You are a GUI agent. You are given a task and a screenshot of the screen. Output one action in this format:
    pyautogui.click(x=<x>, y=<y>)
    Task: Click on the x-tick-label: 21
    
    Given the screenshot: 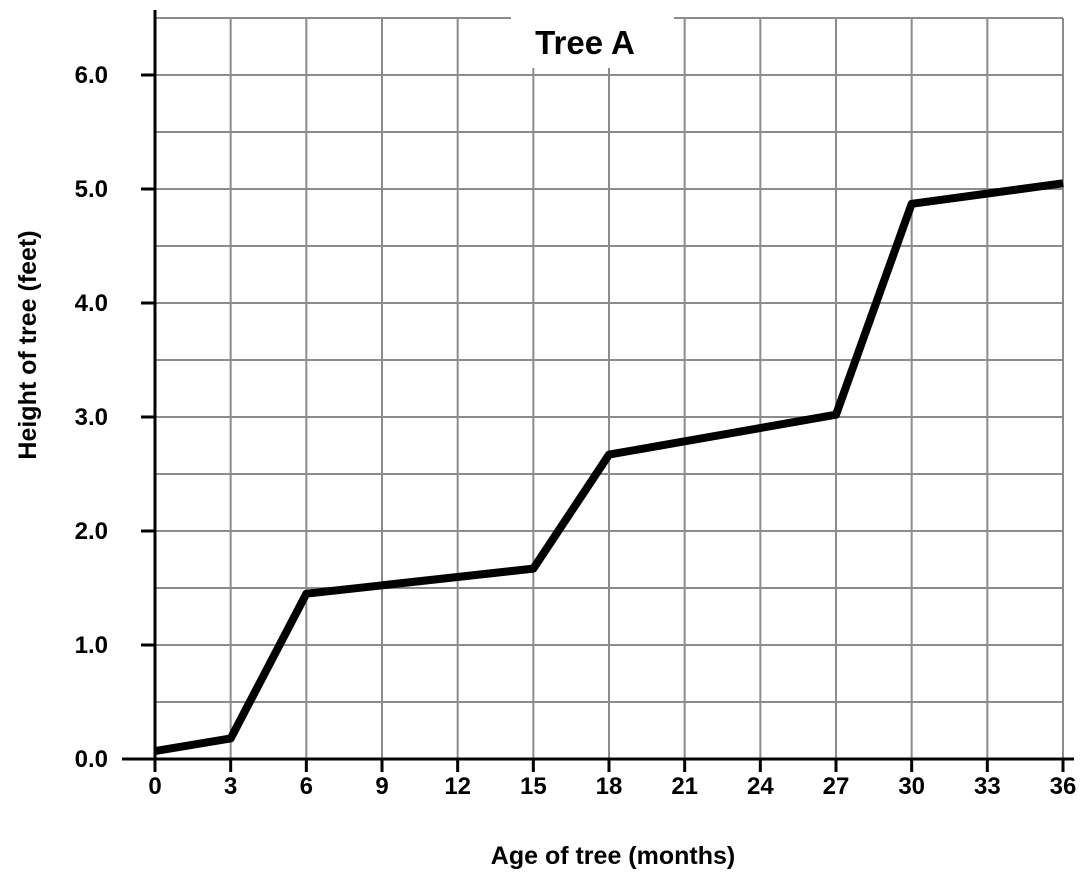 What is the action you would take?
    pyautogui.click(x=684, y=786)
    